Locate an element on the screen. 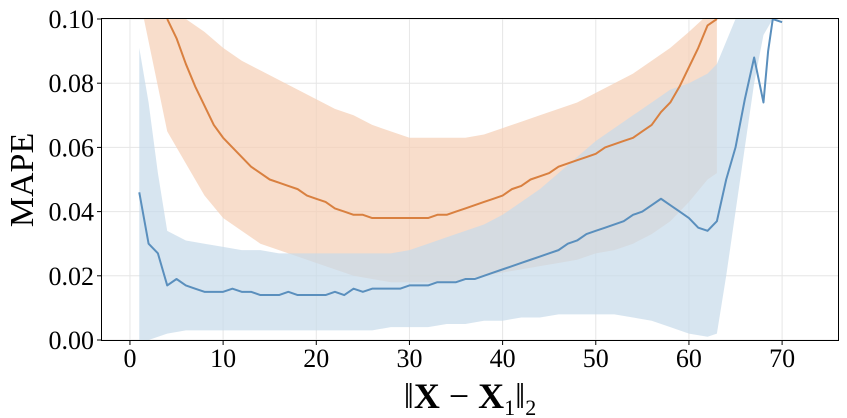 The image size is (847, 418). x-tick-label: 70 is located at coordinates (782, 358).